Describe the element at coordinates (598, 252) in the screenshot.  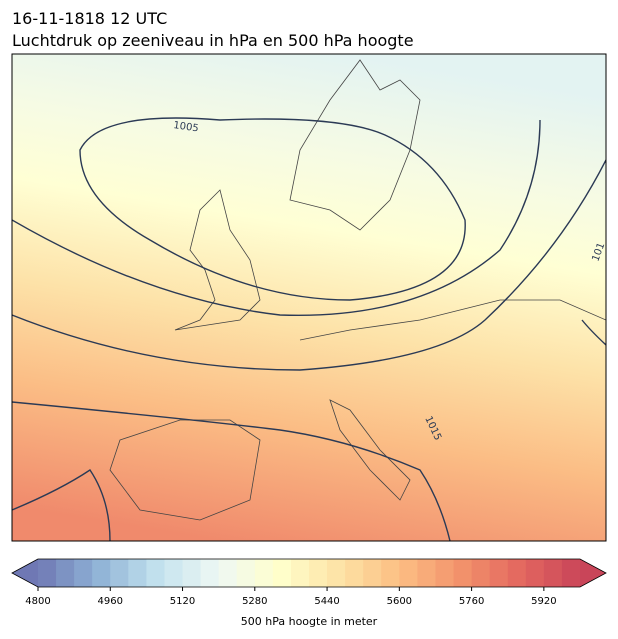
I see `contour-label: 101` at that location.